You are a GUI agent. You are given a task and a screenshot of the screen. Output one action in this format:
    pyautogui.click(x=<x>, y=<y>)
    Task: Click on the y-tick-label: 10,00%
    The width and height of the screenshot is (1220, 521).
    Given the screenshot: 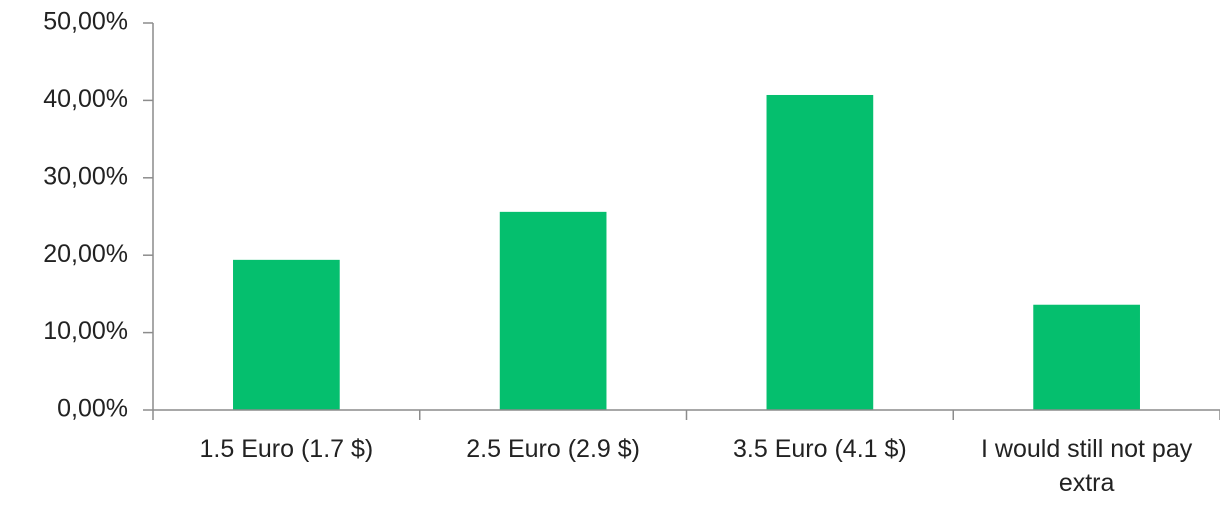 What is the action you would take?
    pyautogui.click(x=85, y=331)
    